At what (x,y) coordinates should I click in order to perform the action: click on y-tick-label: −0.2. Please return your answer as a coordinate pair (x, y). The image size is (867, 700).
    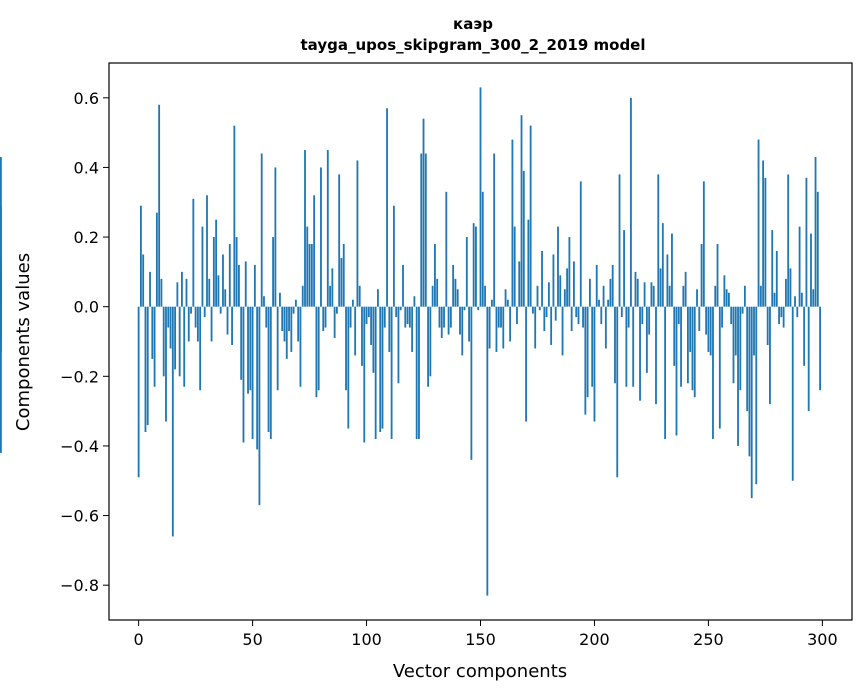
    Looking at the image, I should click on (79, 376).